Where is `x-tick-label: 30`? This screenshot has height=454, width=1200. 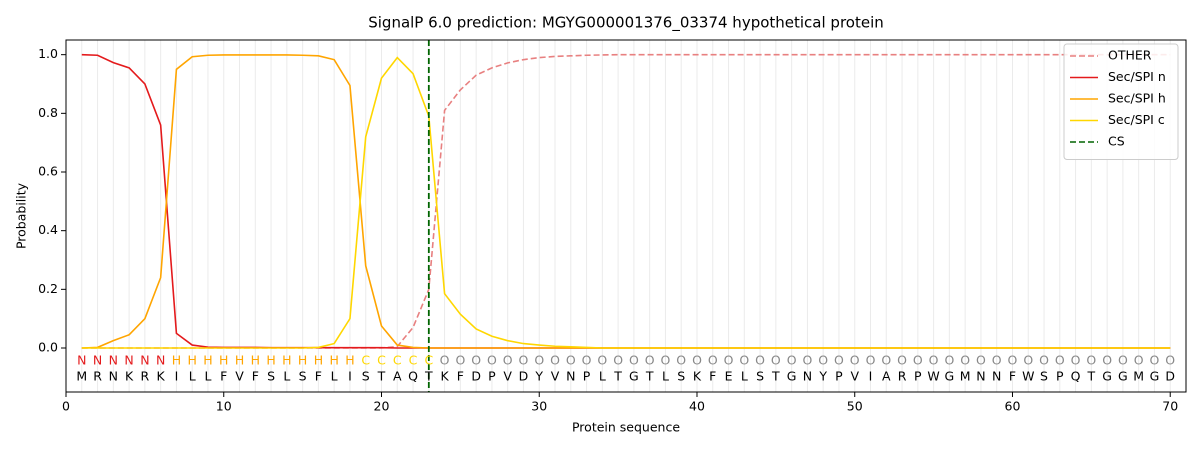
x-tick-label: 30 is located at coordinates (539, 406).